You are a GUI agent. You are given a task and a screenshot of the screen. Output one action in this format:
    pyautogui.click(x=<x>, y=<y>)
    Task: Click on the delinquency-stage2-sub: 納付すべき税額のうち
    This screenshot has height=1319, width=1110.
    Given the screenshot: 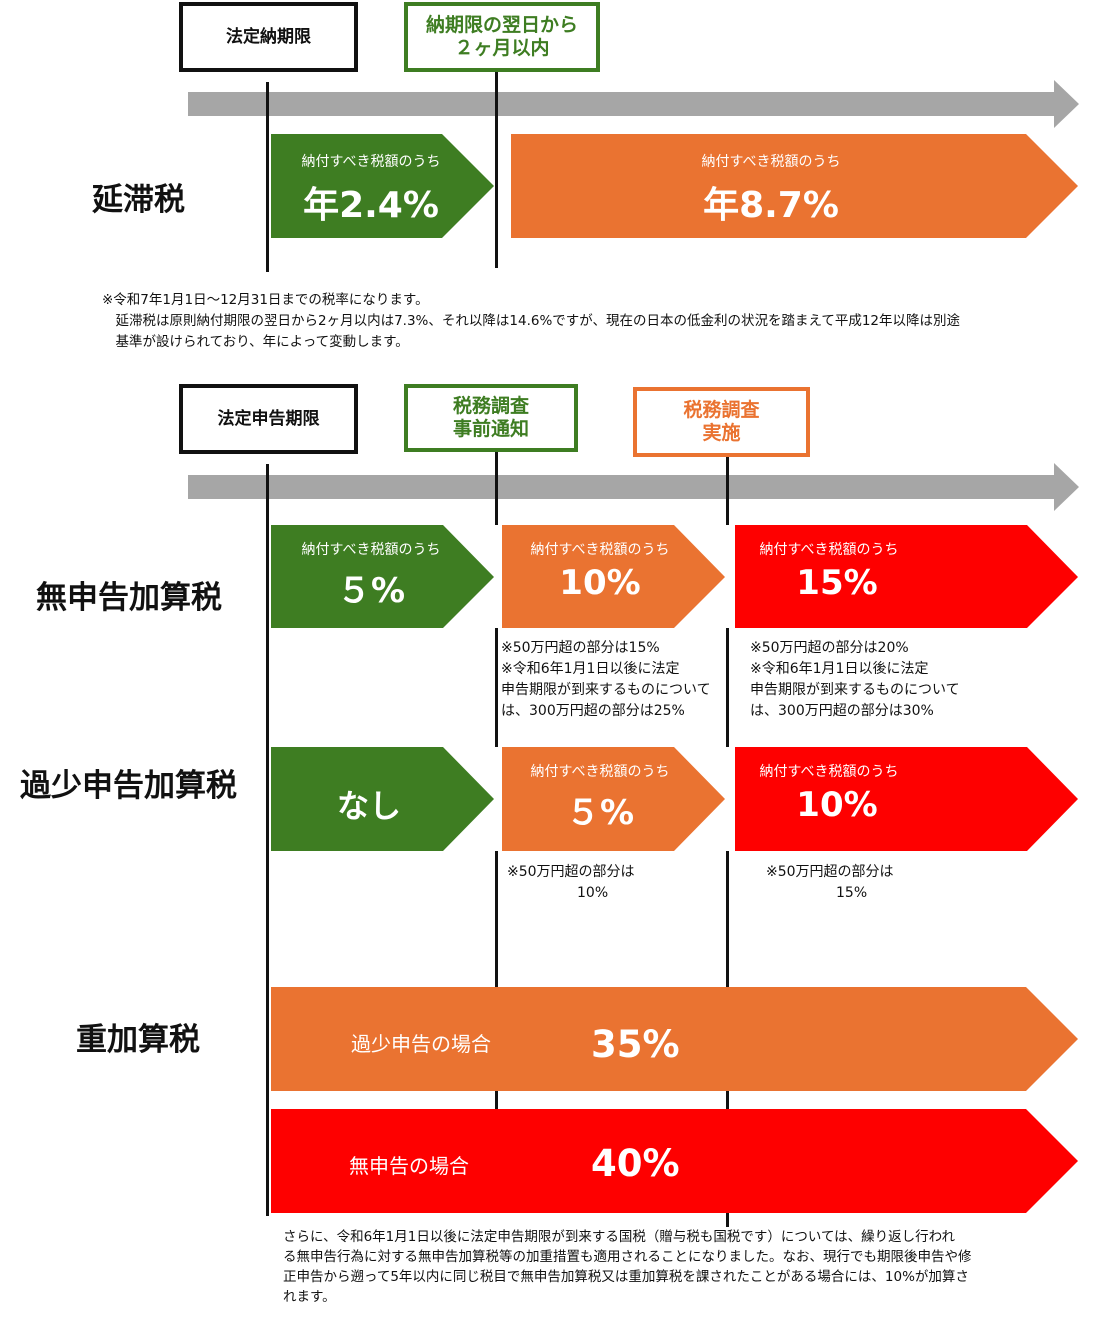 What is the action you would take?
    pyautogui.click(x=771, y=162)
    